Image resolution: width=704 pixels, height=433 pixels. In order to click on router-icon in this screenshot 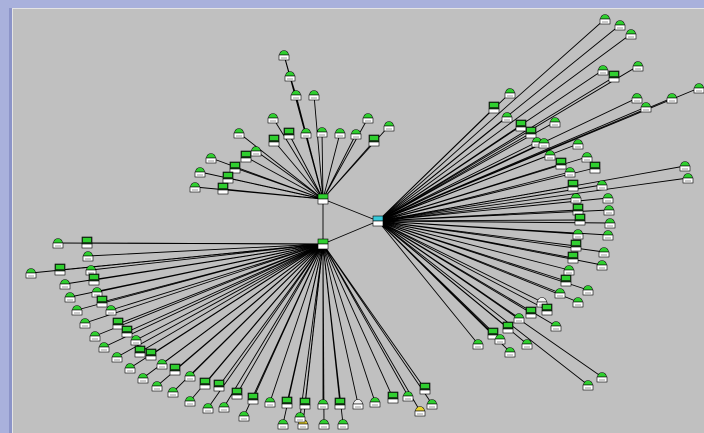, I will do `click(378, 221)`.